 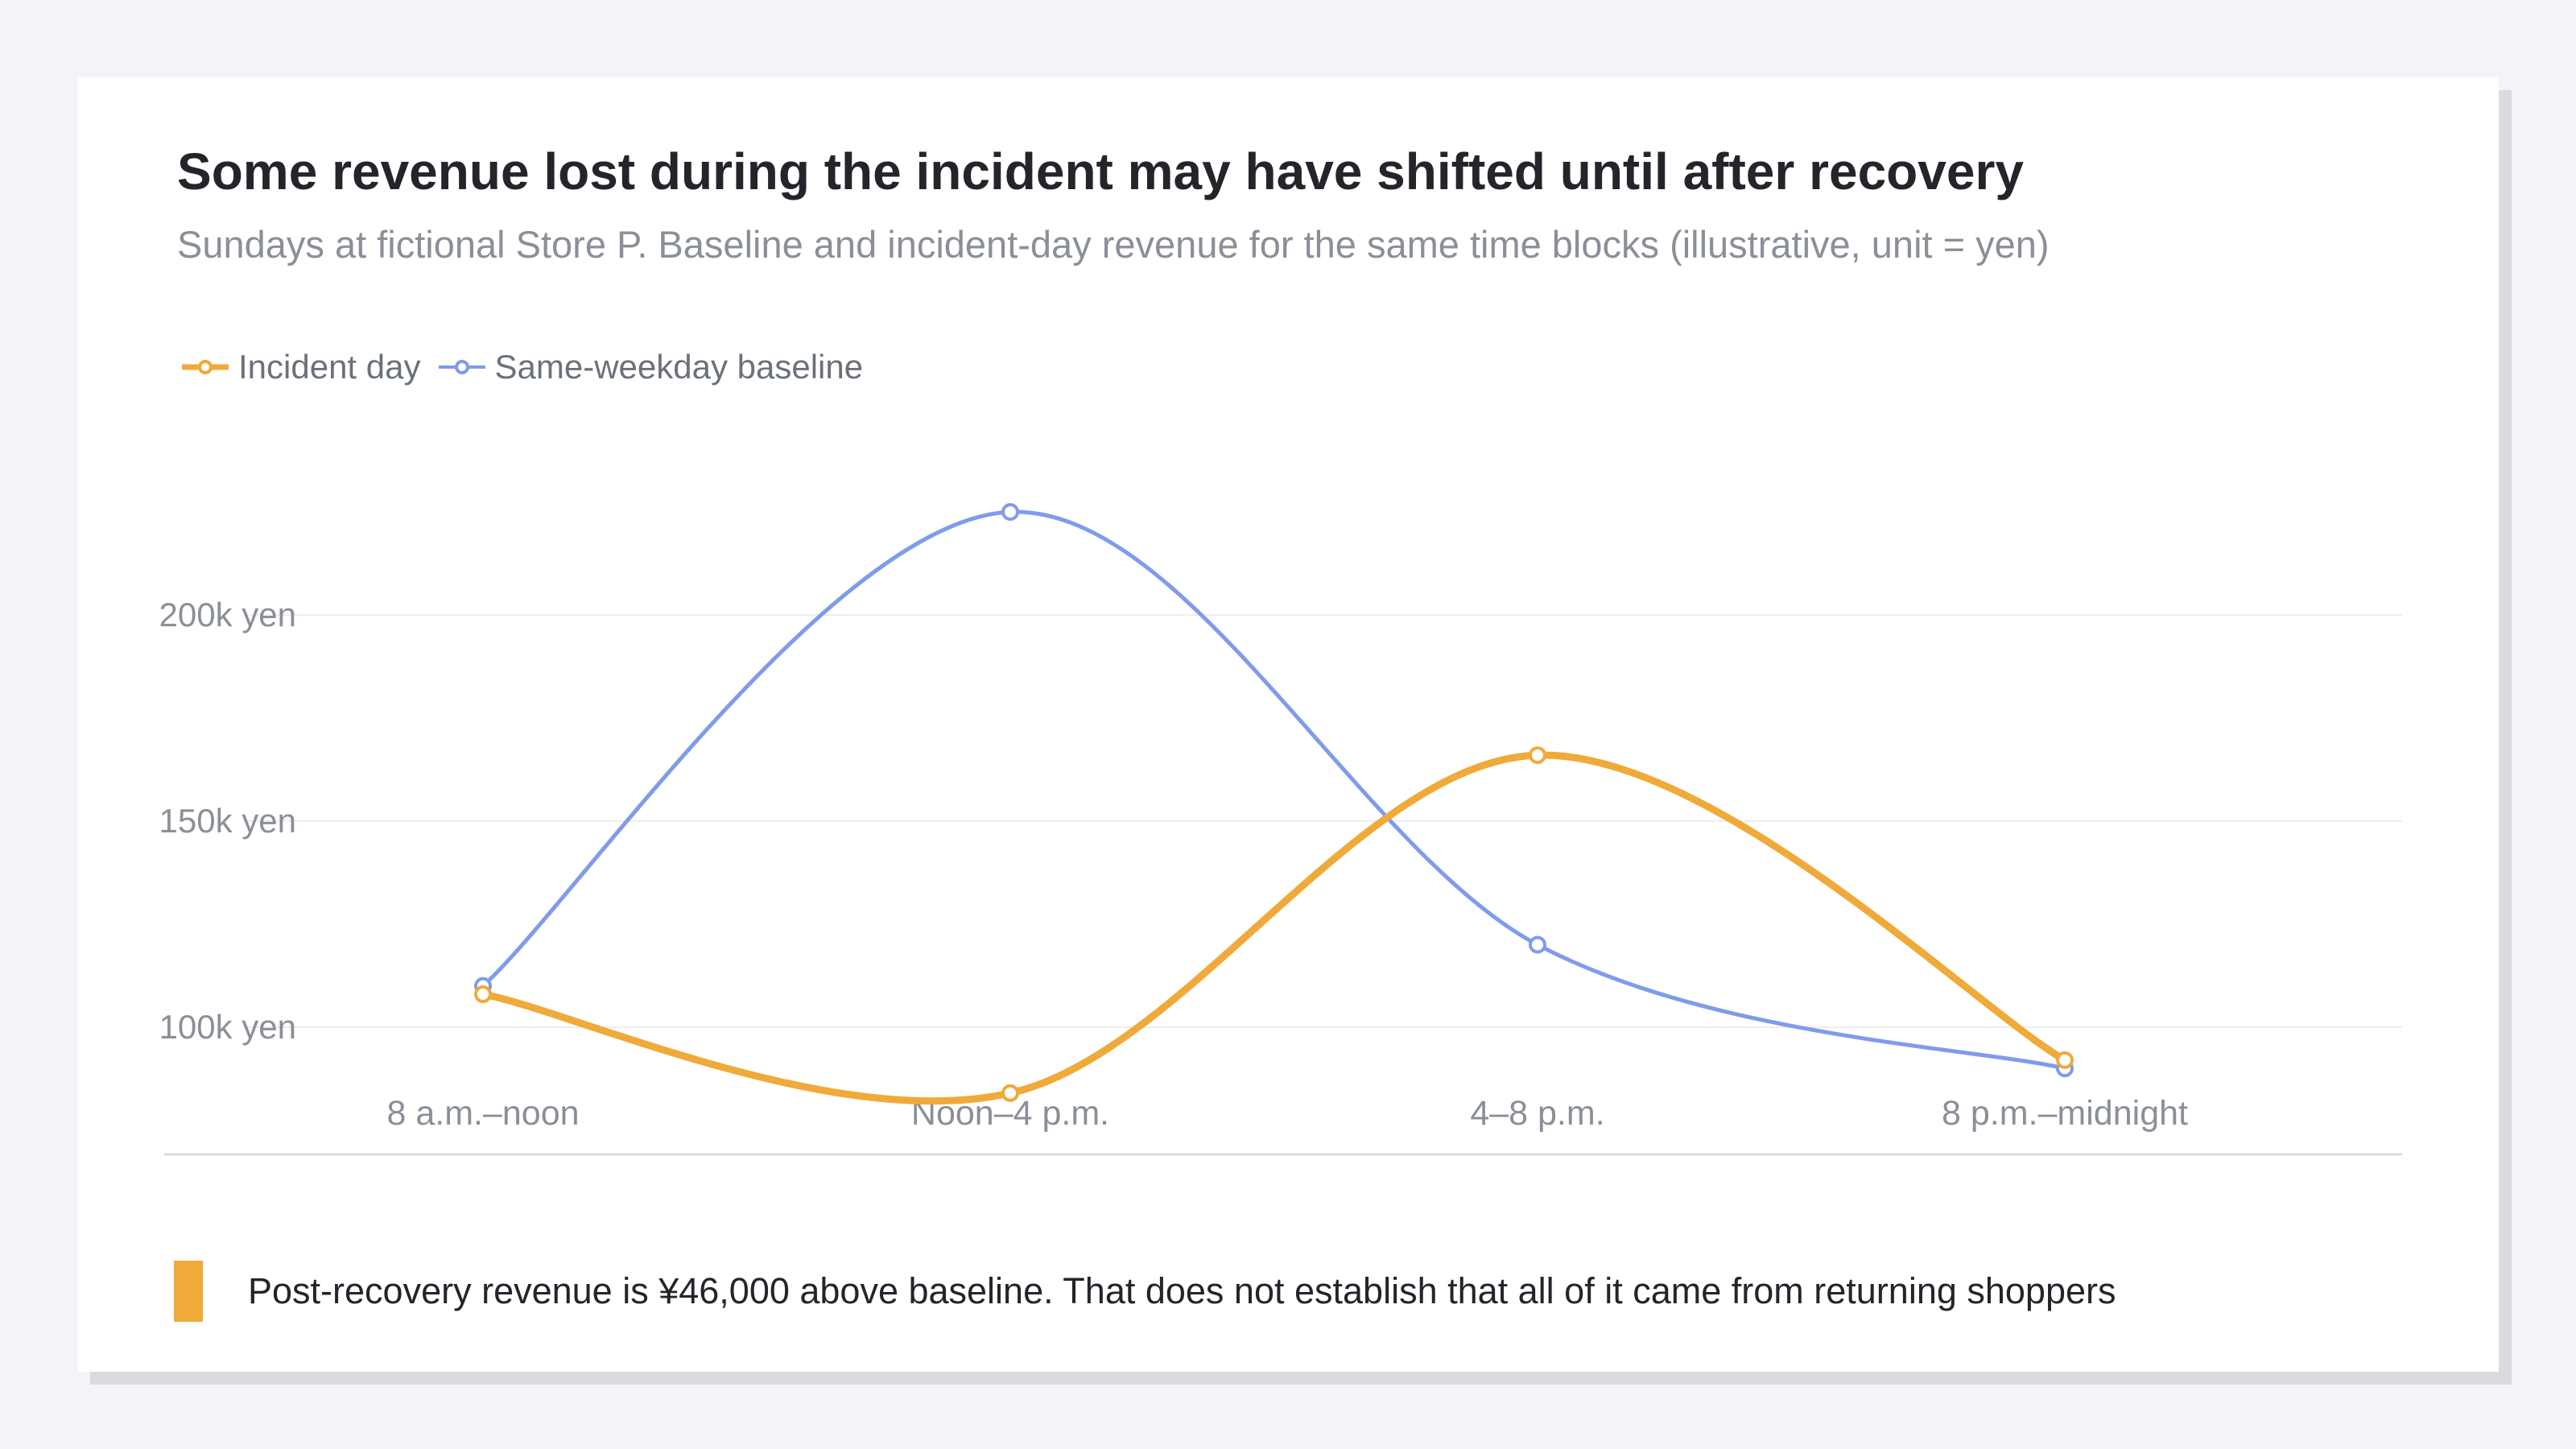 I want to click on x-tick-label: 4–8 p.m., so click(x=1537, y=1113).